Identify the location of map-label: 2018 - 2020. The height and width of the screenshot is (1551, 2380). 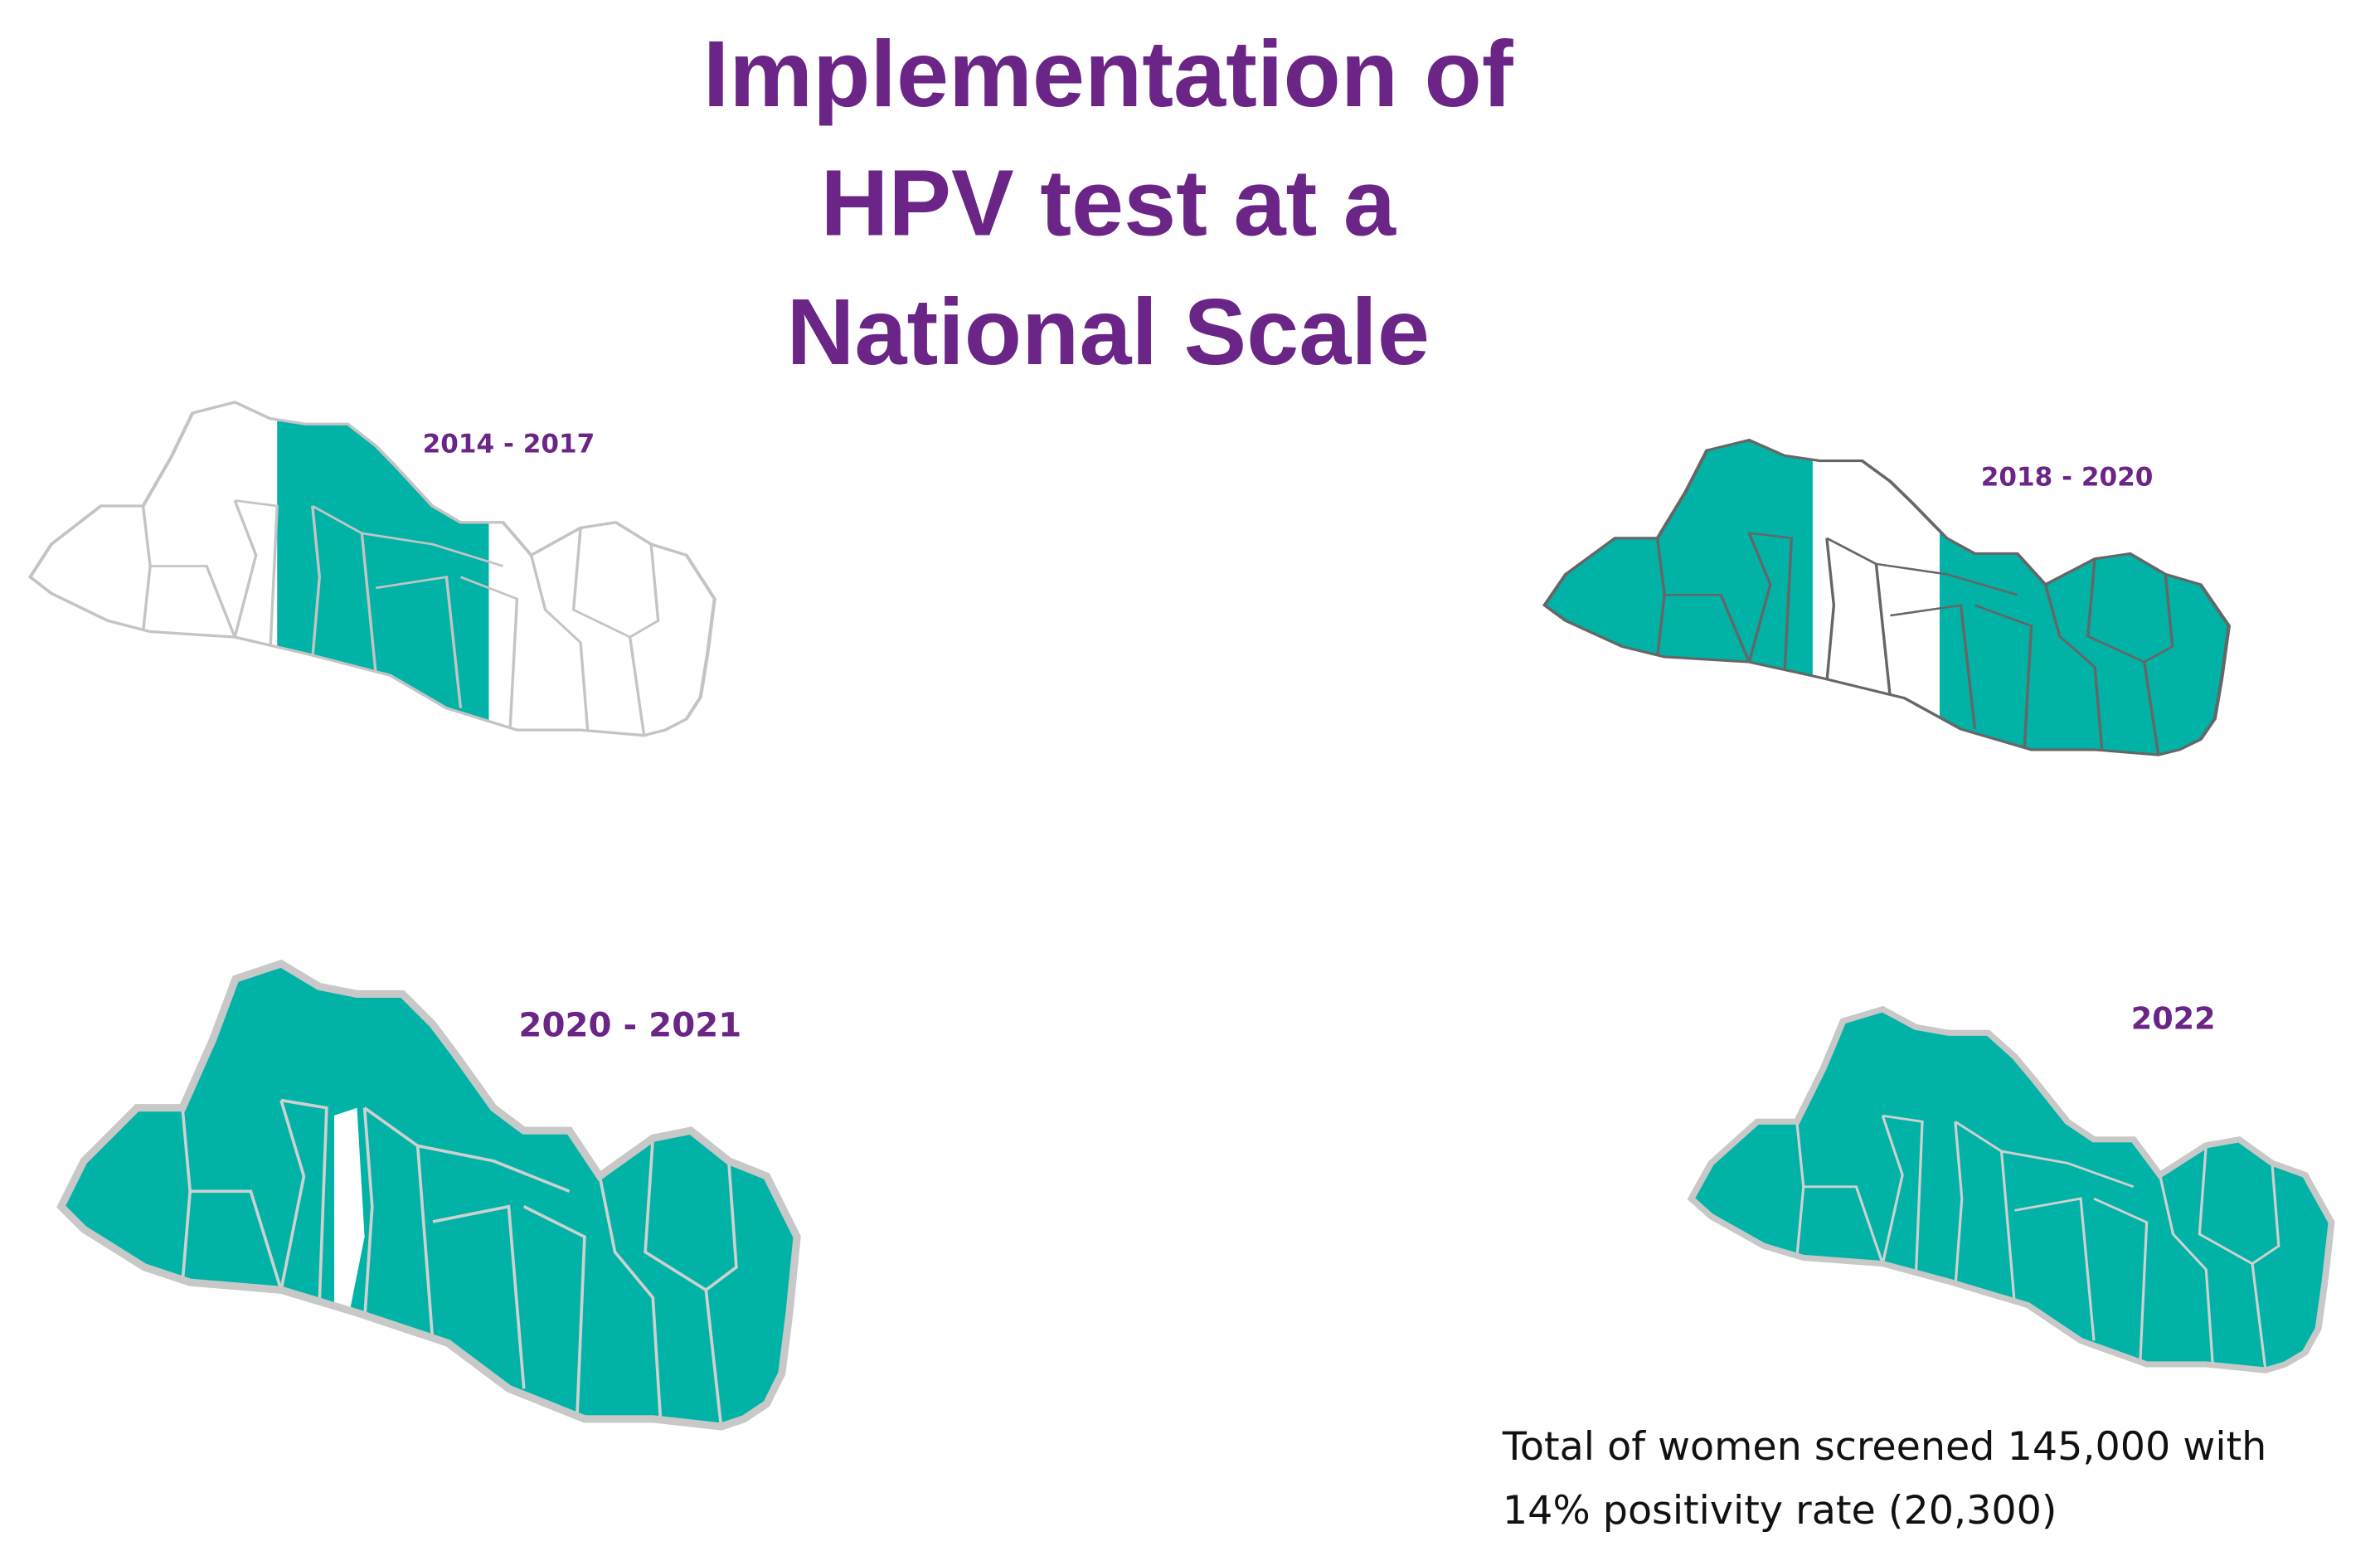
(2067, 478).